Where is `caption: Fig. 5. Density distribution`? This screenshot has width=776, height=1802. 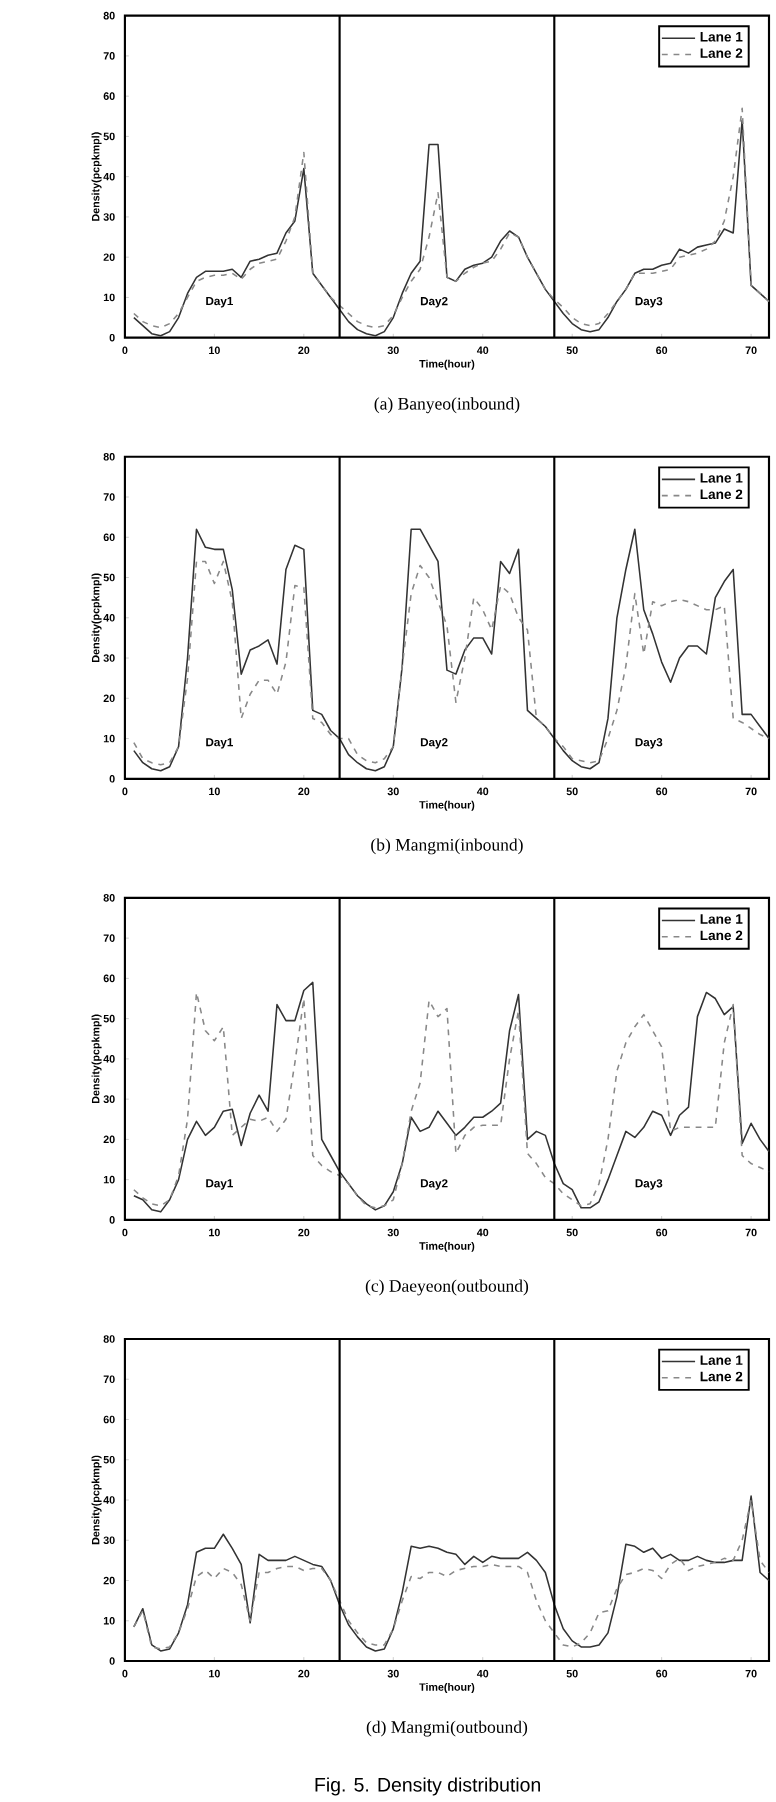
caption: Fig. 5. Density distribution is located at coordinates (427, 1786).